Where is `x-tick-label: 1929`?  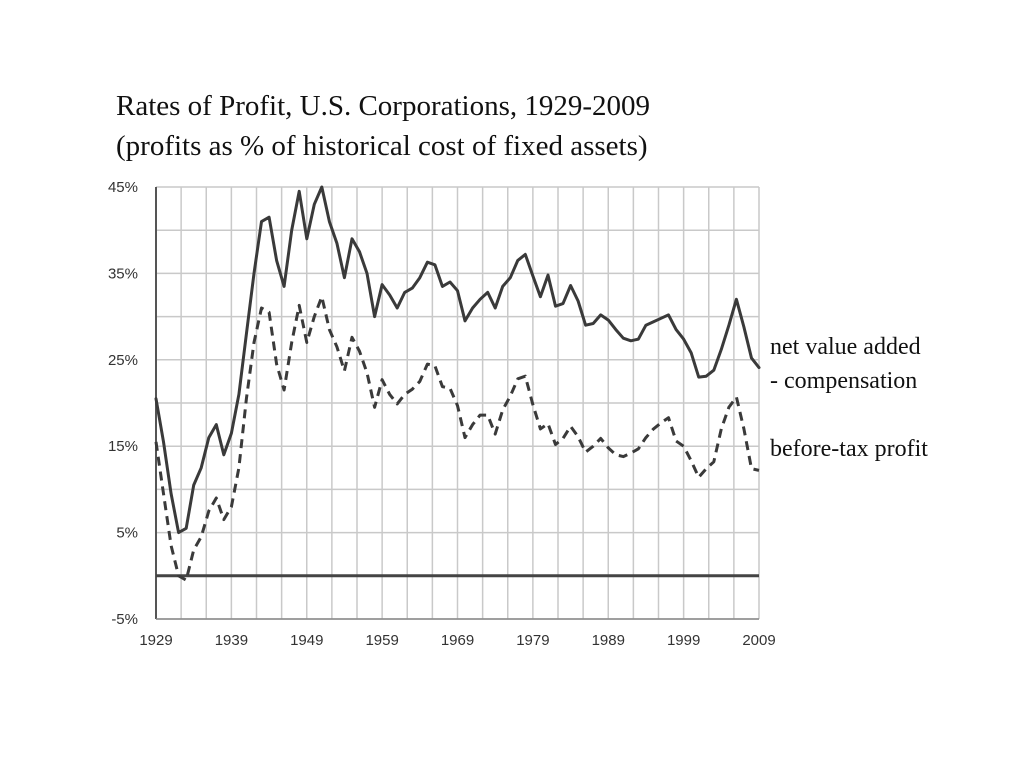
x-tick-label: 1929 is located at coordinates (155, 640).